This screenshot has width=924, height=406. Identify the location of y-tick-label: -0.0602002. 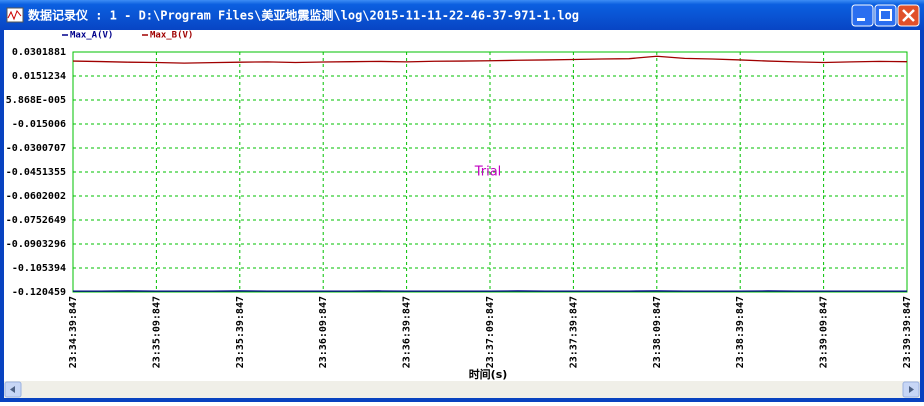
(36, 196).